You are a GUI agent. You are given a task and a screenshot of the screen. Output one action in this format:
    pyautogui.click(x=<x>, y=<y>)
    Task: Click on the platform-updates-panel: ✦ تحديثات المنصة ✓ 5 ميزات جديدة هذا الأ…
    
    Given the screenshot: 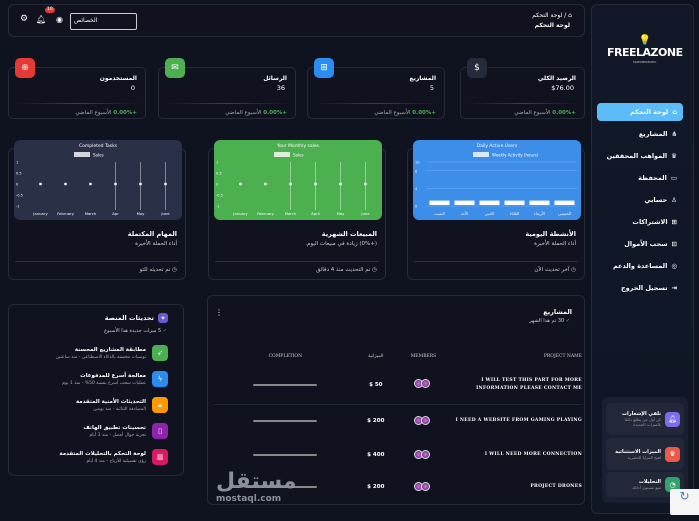 What is the action you would take?
    pyautogui.click(x=96, y=390)
    